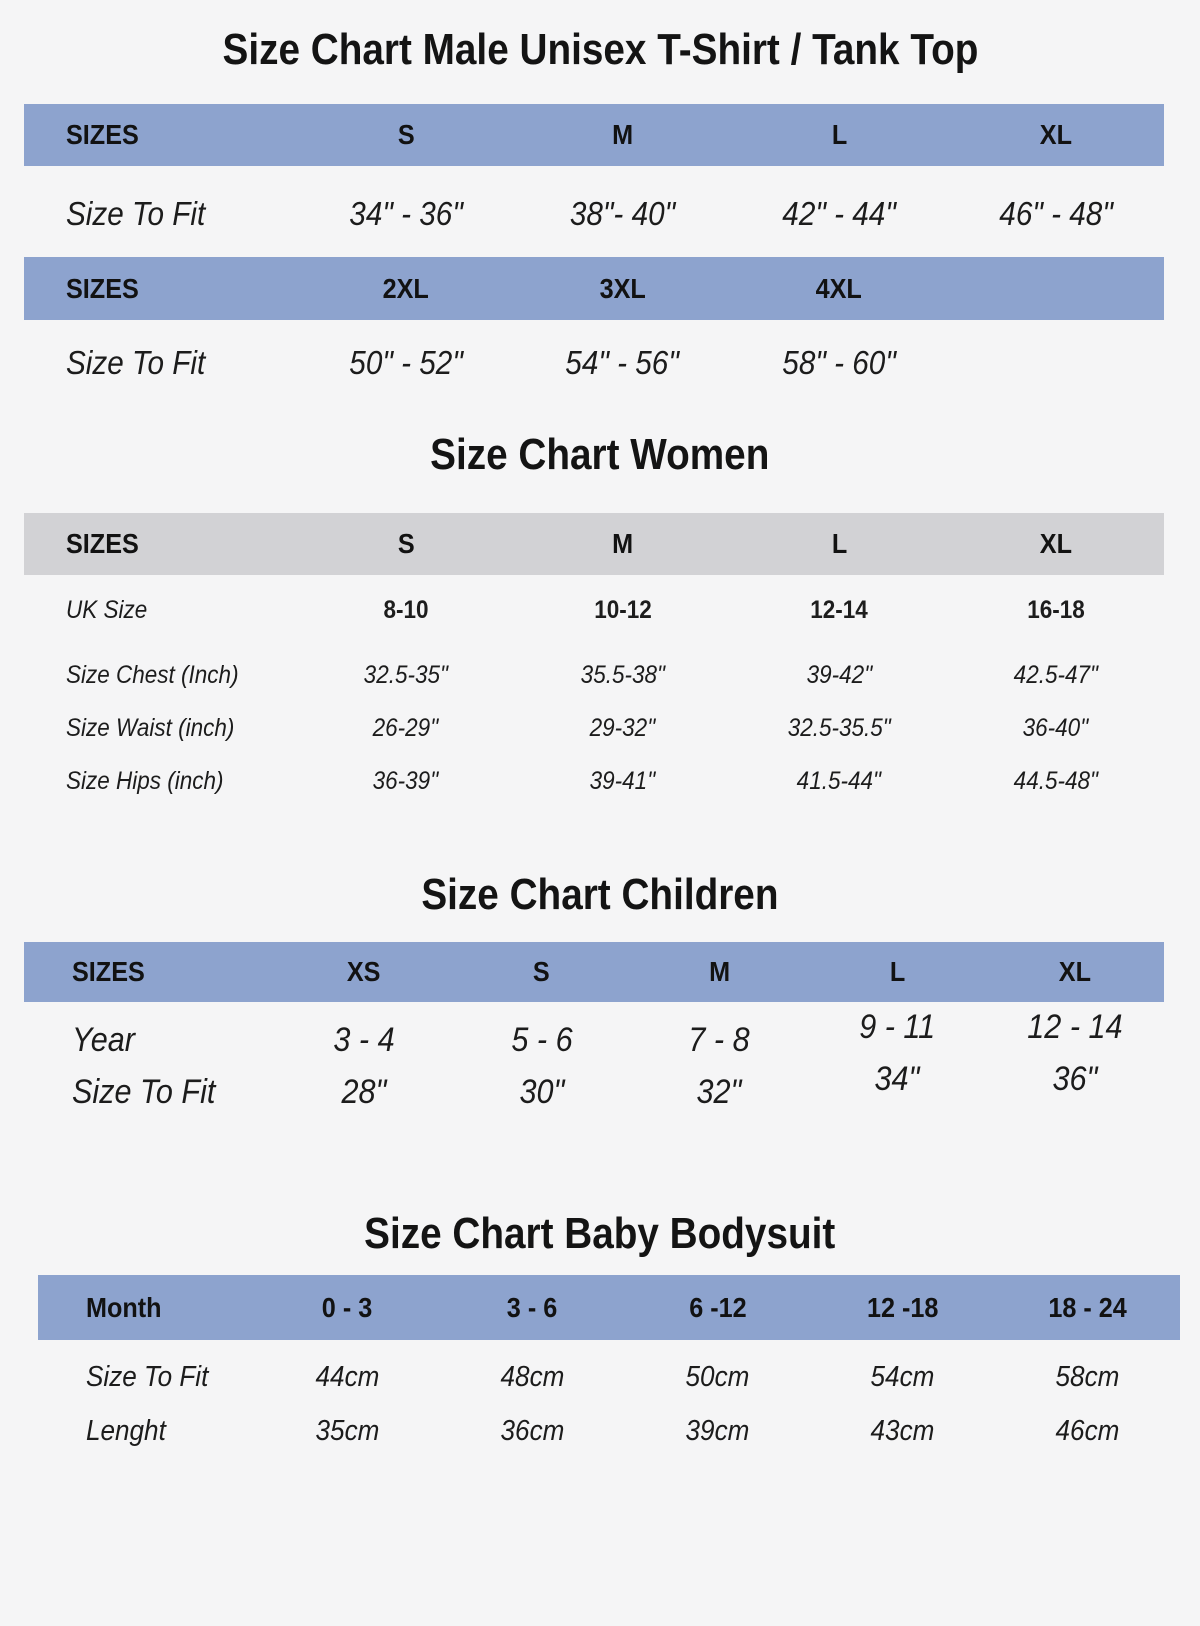  I want to click on children-year-row: Year 3 - 4 5 - 6 7 - 8 9 - 11 12 - 14, so click(594, 1036).